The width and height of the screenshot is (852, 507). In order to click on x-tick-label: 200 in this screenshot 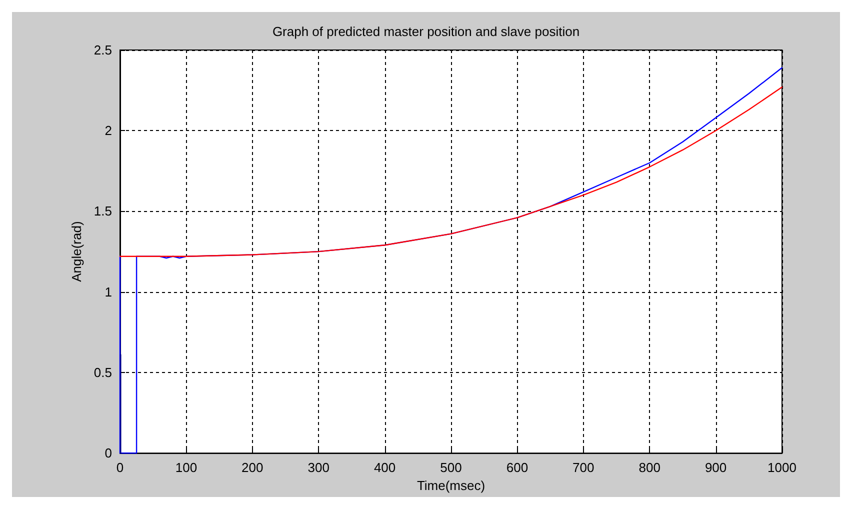, I will do `click(253, 468)`.